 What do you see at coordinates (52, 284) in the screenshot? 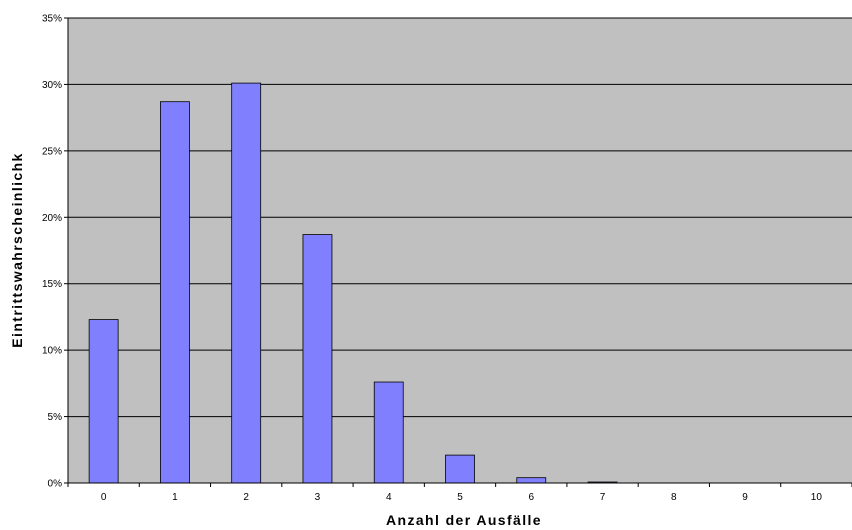
I see `y-tick-label: 15%` at bounding box center [52, 284].